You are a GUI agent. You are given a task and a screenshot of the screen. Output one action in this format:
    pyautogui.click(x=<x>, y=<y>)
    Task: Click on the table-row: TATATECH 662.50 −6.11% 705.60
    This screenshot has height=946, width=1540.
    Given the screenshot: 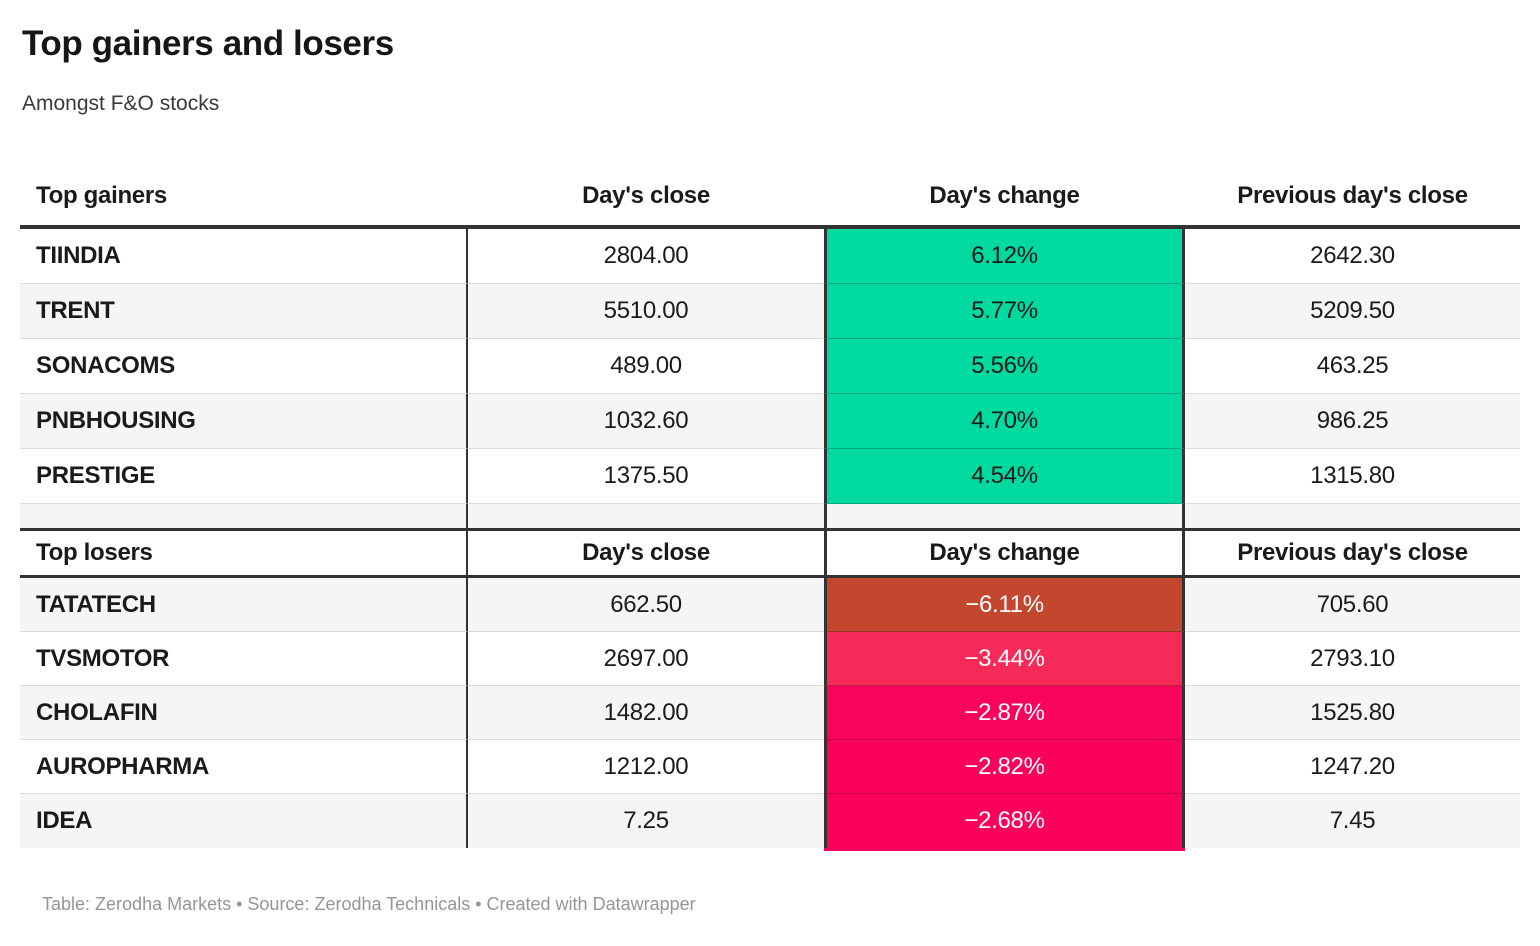 What is the action you would take?
    pyautogui.click(x=770, y=605)
    